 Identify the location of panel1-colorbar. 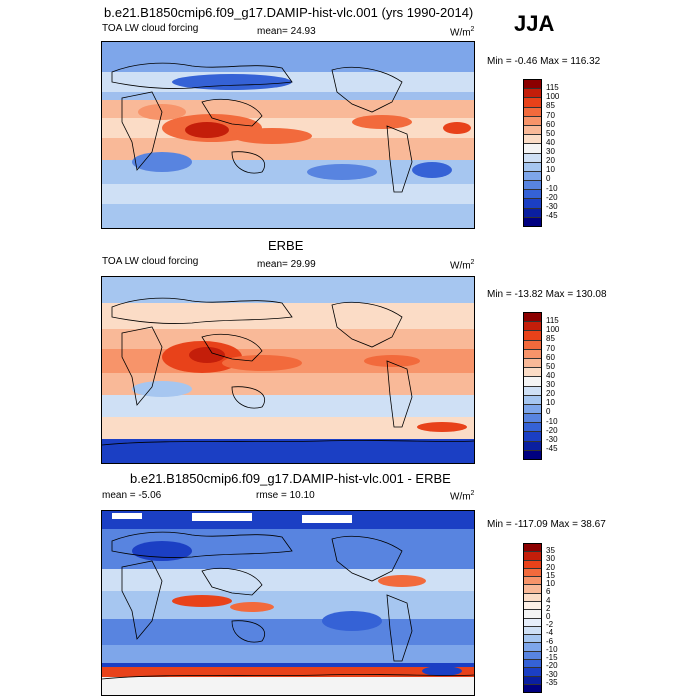
(532, 153).